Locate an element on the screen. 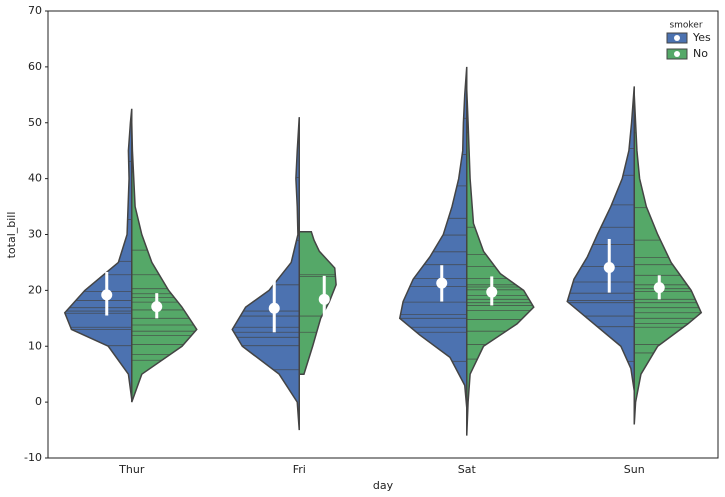 The height and width of the screenshot is (497, 725). y-tick-label: 60 is located at coordinates (35, 66).